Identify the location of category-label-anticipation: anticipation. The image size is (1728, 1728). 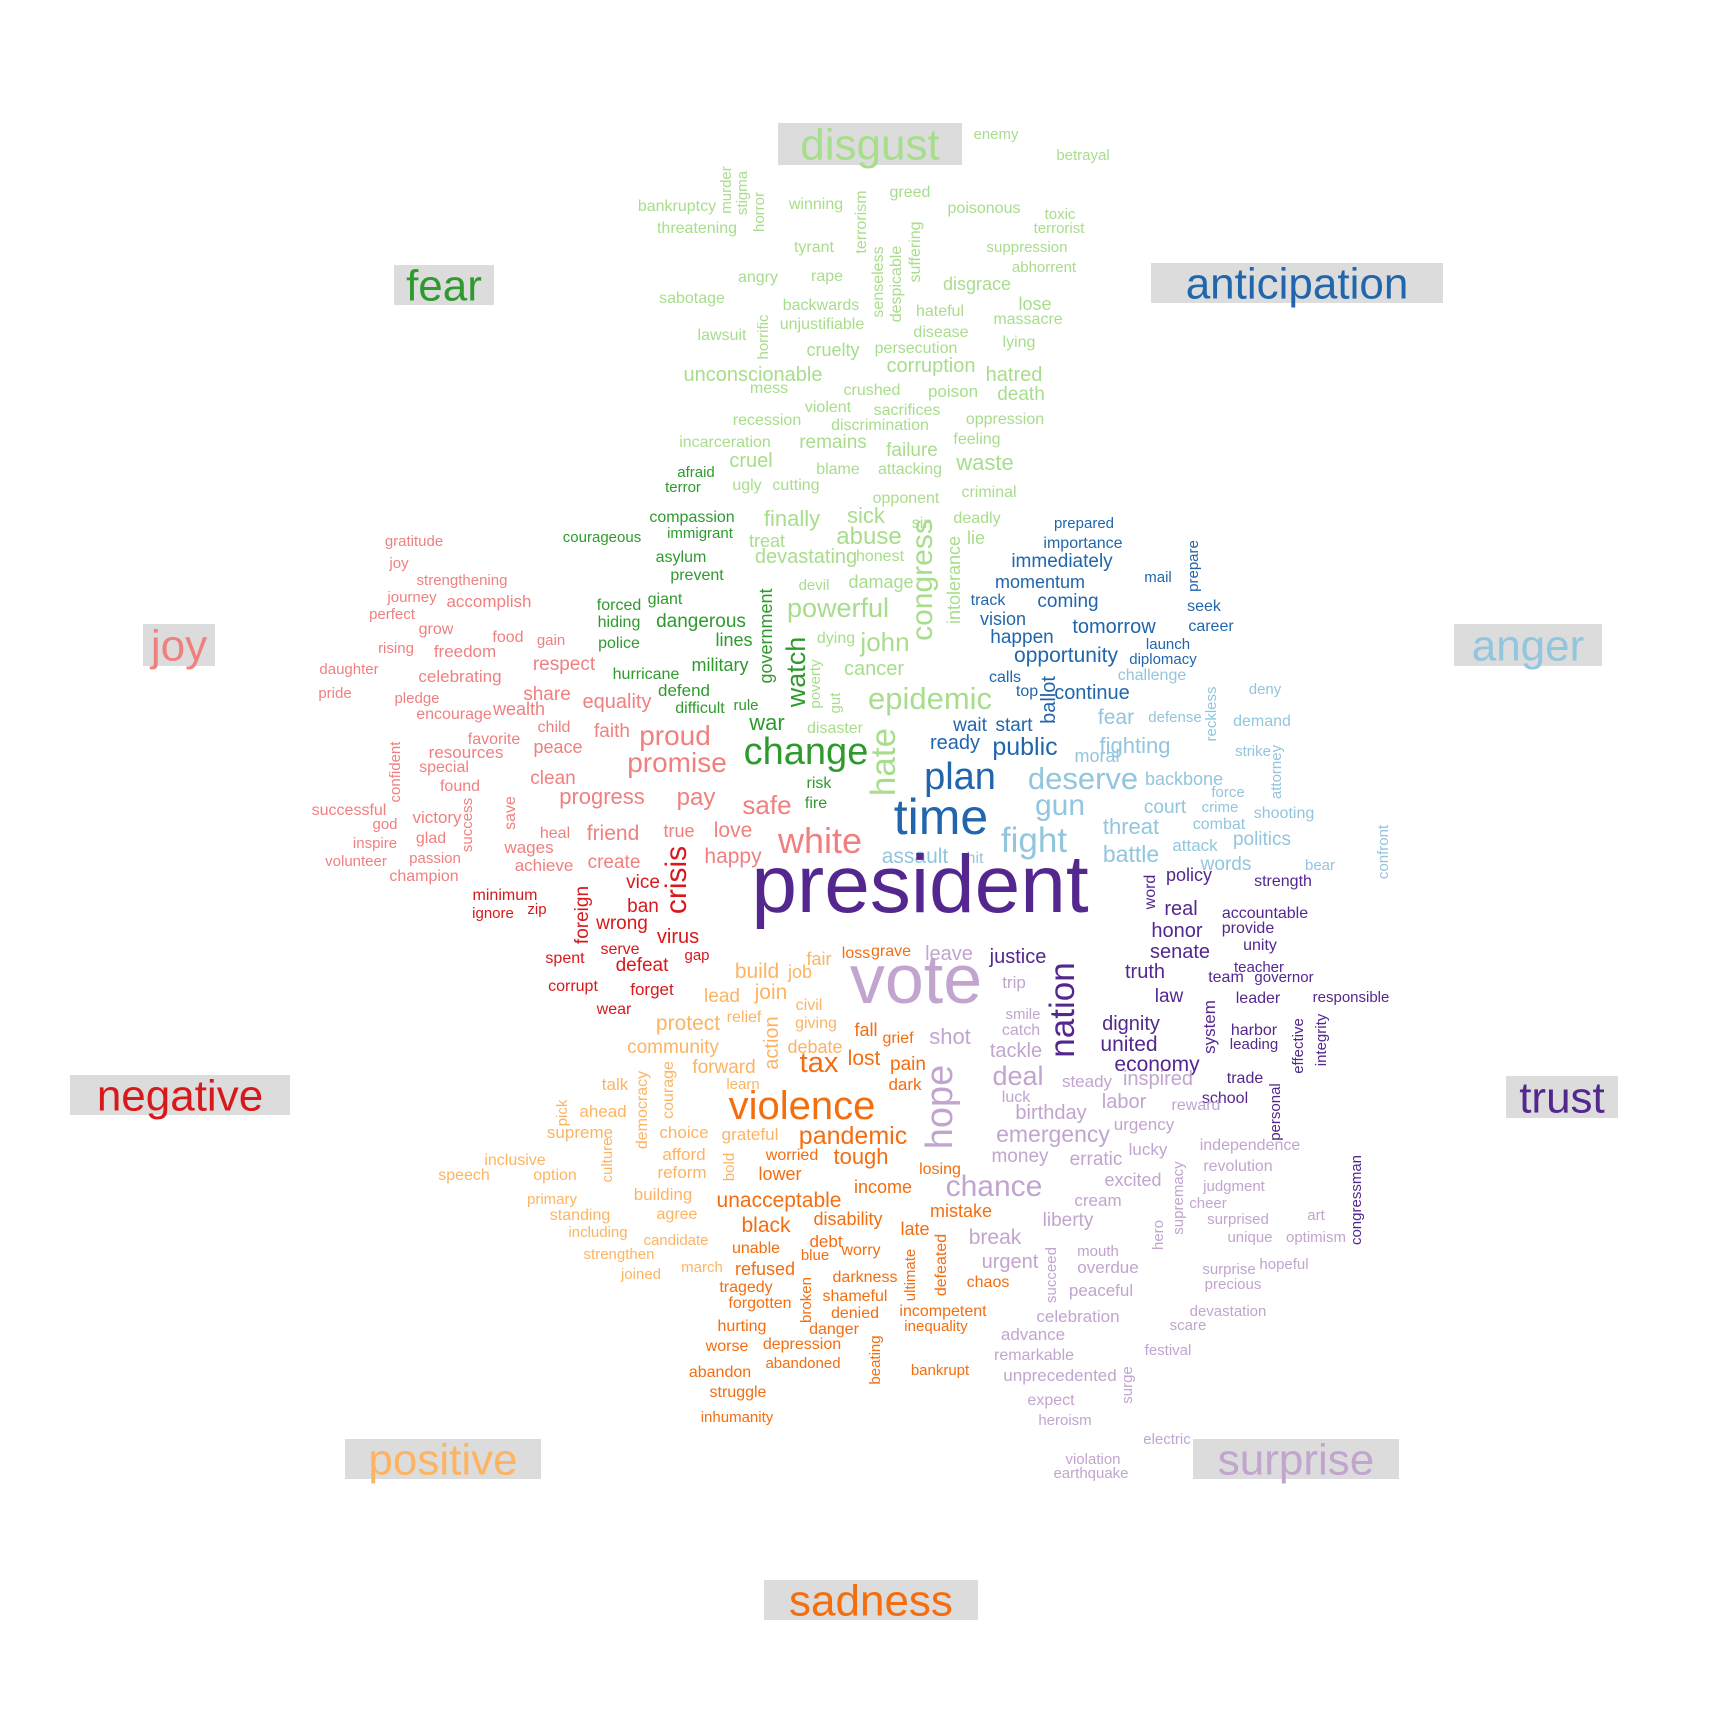
(1297, 283).